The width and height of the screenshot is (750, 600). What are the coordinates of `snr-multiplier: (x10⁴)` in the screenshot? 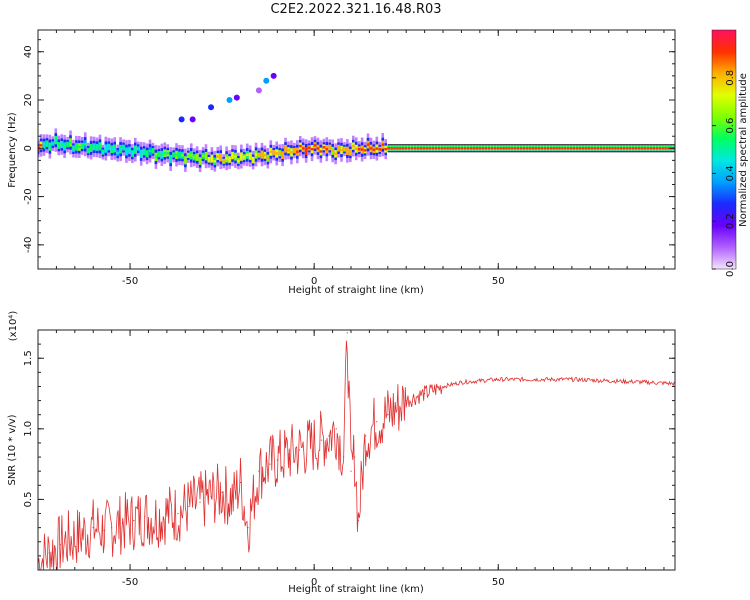 It's located at (13, 326).